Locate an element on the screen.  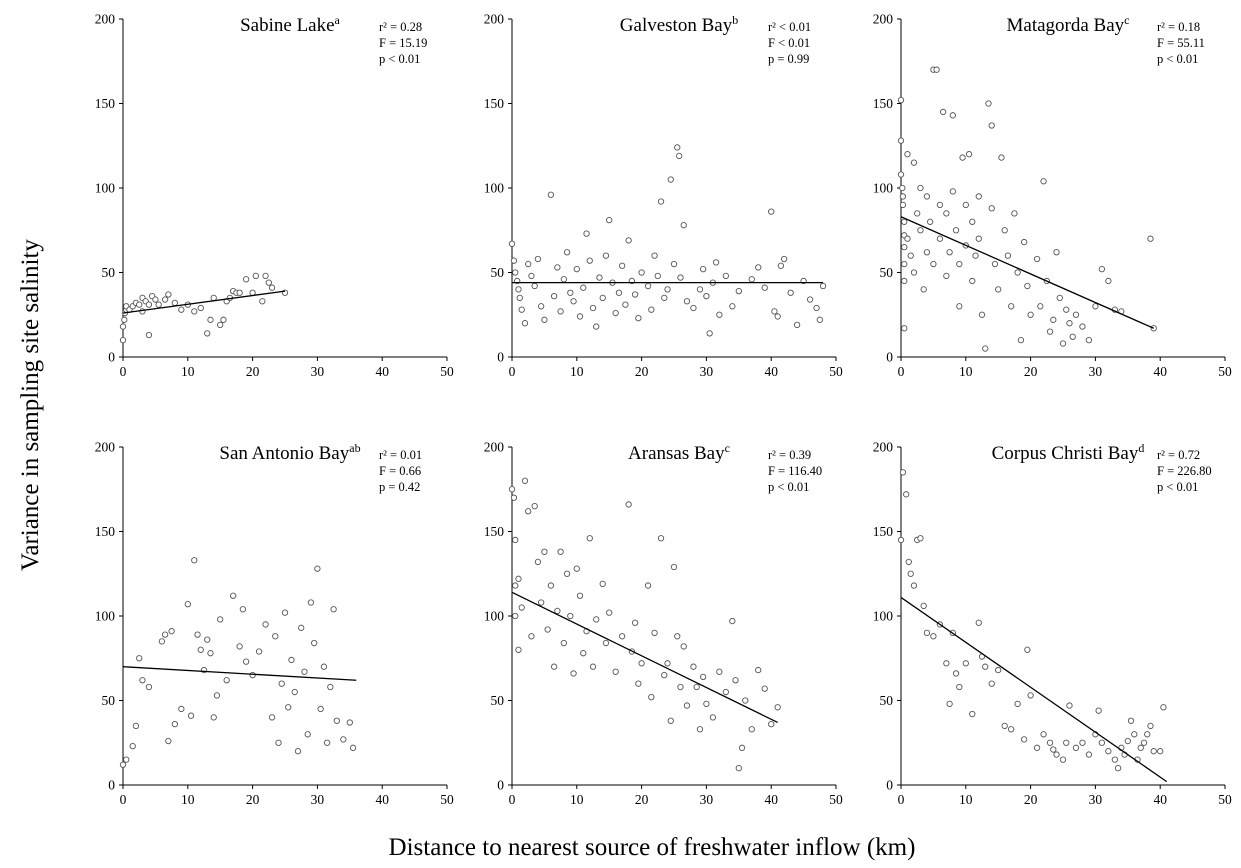
stat-text: p = 0.42 is located at coordinates (399, 487).